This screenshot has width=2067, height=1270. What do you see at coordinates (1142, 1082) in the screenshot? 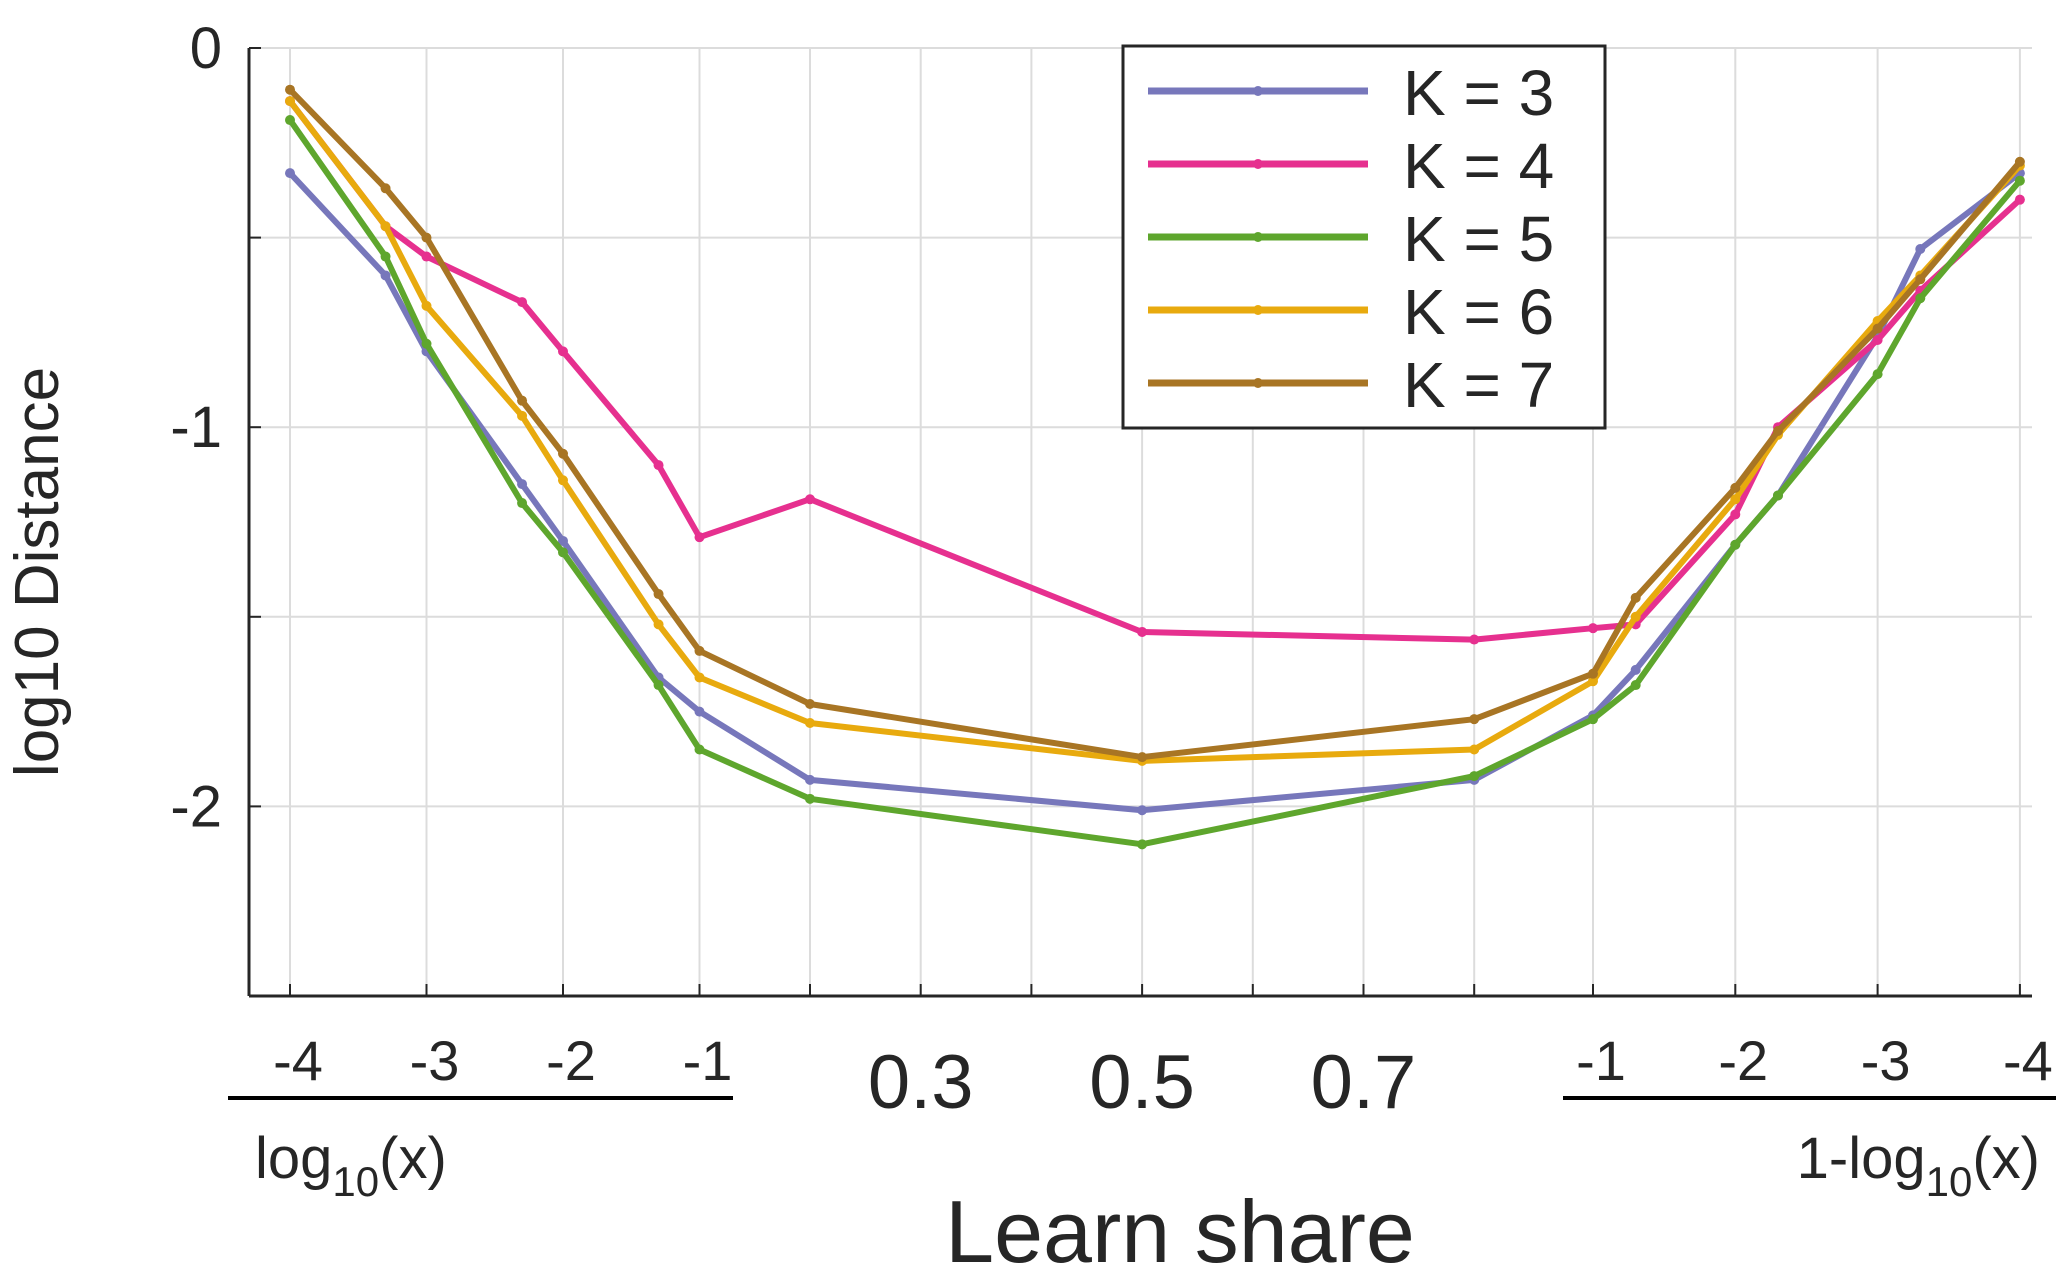
I see `x-tick-label-middle: 0.5` at bounding box center [1142, 1082].